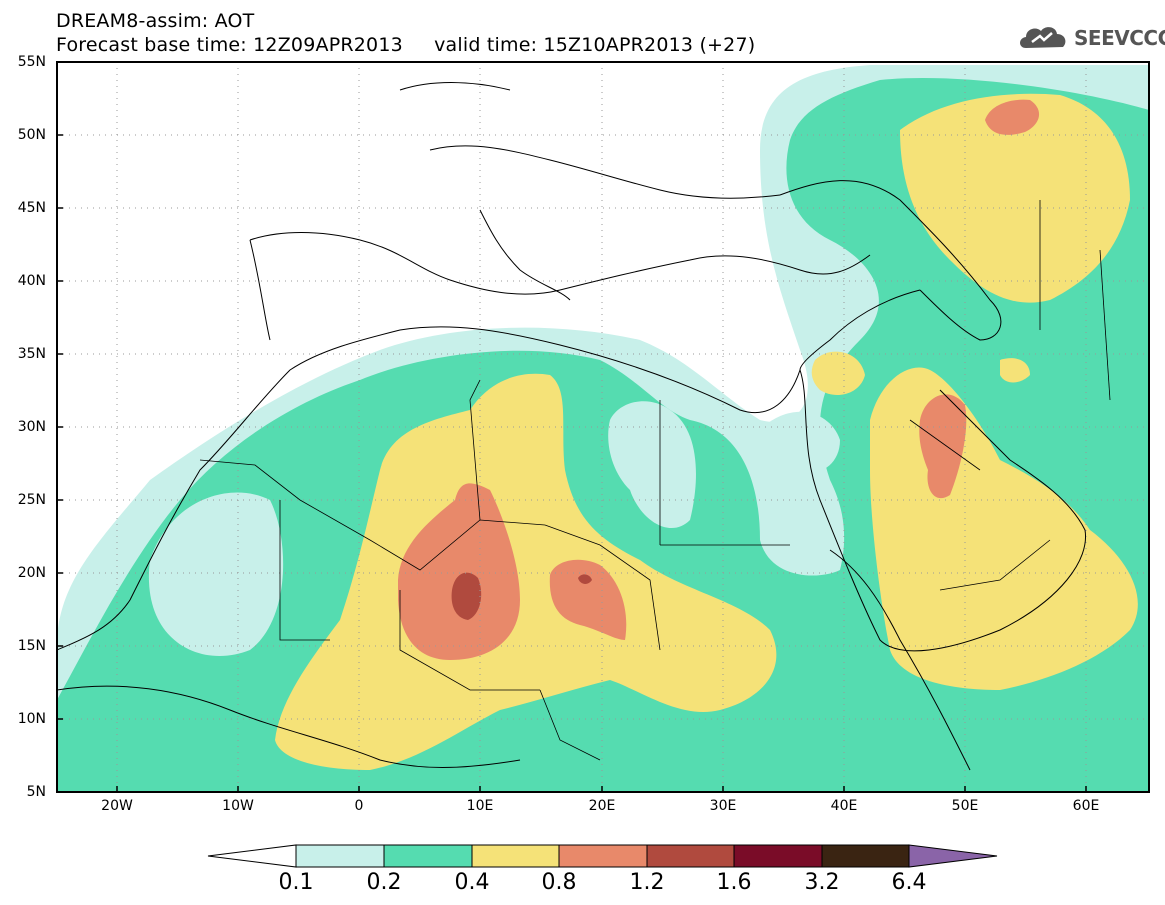  What do you see at coordinates (31, 500) in the screenshot?
I see `lat-label: 25N` at bounding box center [31, 500].